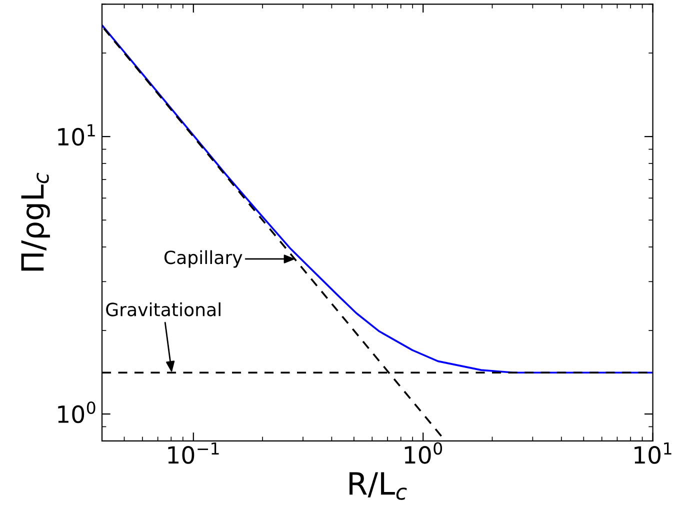 The image size is (680, 523). What do you see at coordinates (378, 486) in the screenshot?
I see `x-axis-title: R/L$_{c}$` at bounding box center [378, 486].